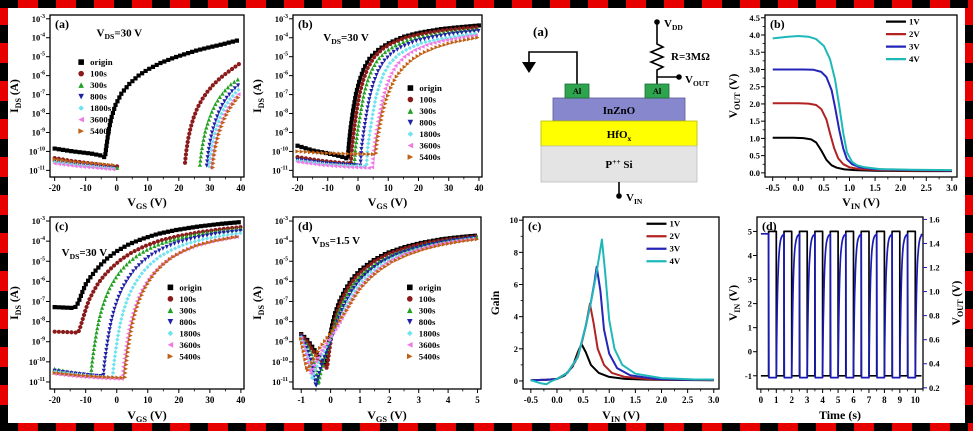 The width and height of the screenshot is (973, 431). I want to click on svg-text: 10⁻⁵, so click(281, 261).